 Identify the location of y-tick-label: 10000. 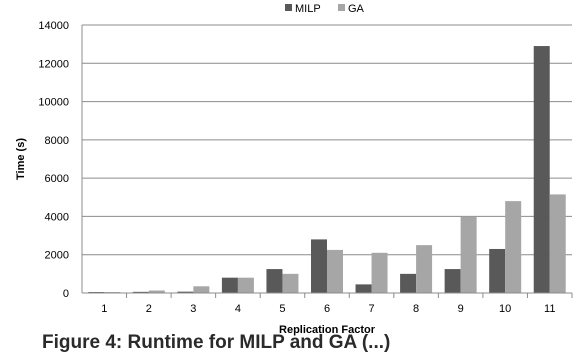
(53, 103).